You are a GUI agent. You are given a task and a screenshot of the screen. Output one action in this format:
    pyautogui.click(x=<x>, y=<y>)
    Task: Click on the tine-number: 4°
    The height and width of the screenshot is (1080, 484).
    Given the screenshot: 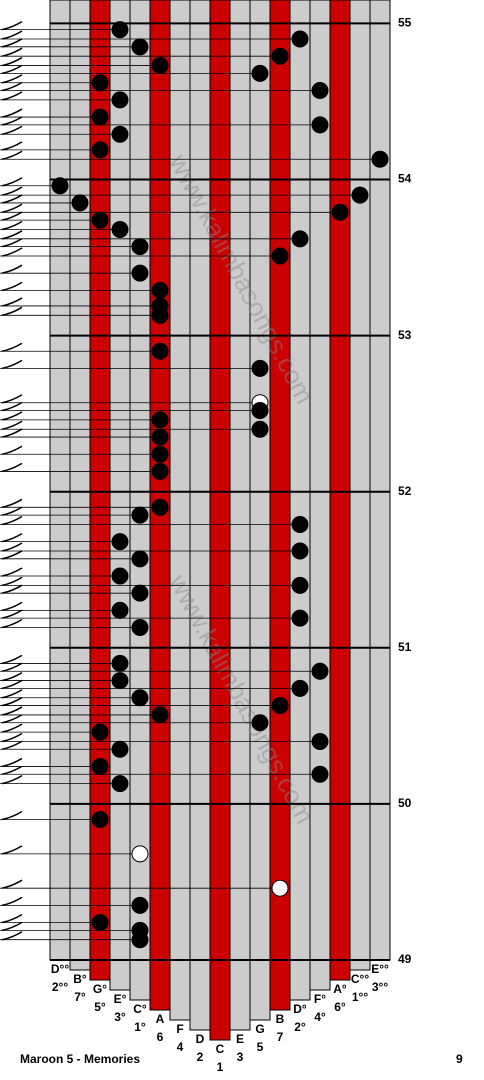 What is the action you would take?
    pyautogui.click(x=320, y=1017)
    